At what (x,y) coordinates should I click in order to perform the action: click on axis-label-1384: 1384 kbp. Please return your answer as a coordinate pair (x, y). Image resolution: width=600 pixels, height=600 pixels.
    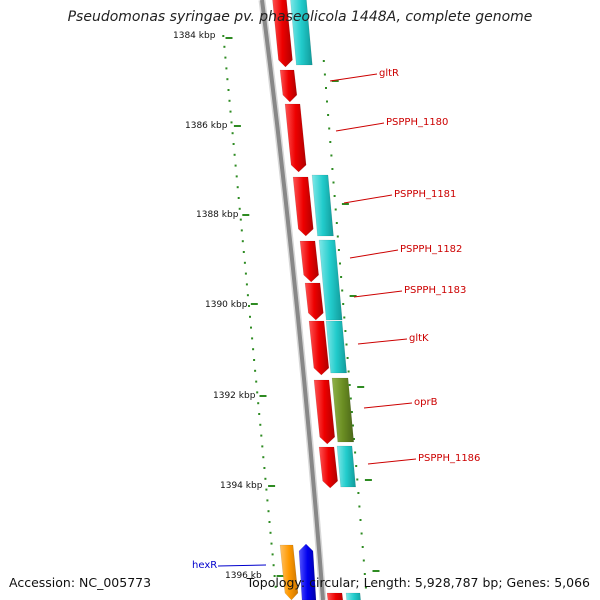
    Looking at the image, I should click on (194, 36).